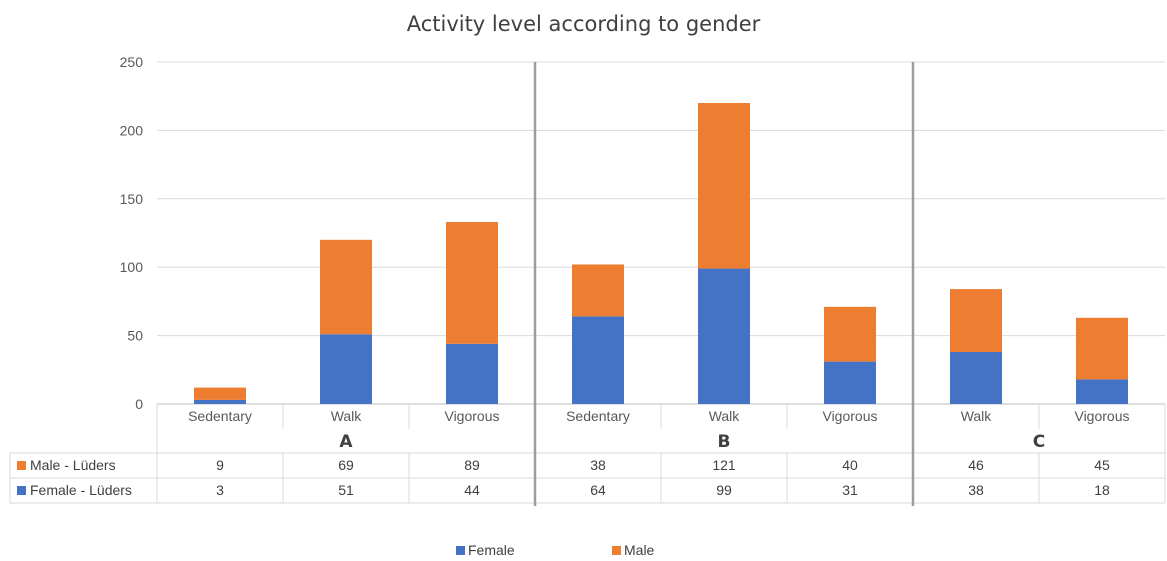 The width and height of the screenshot is (1167, 561). I want to click on y-tick-label: 250, so click(132, 62).